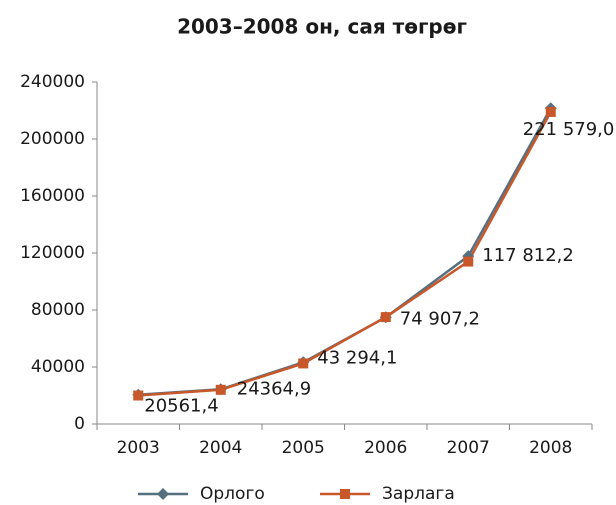 This screenshot has height=505, width=616. Describe the element at coordinates (569, 129) in the screenshot. I see `data-label: 221 579,0` at that location.